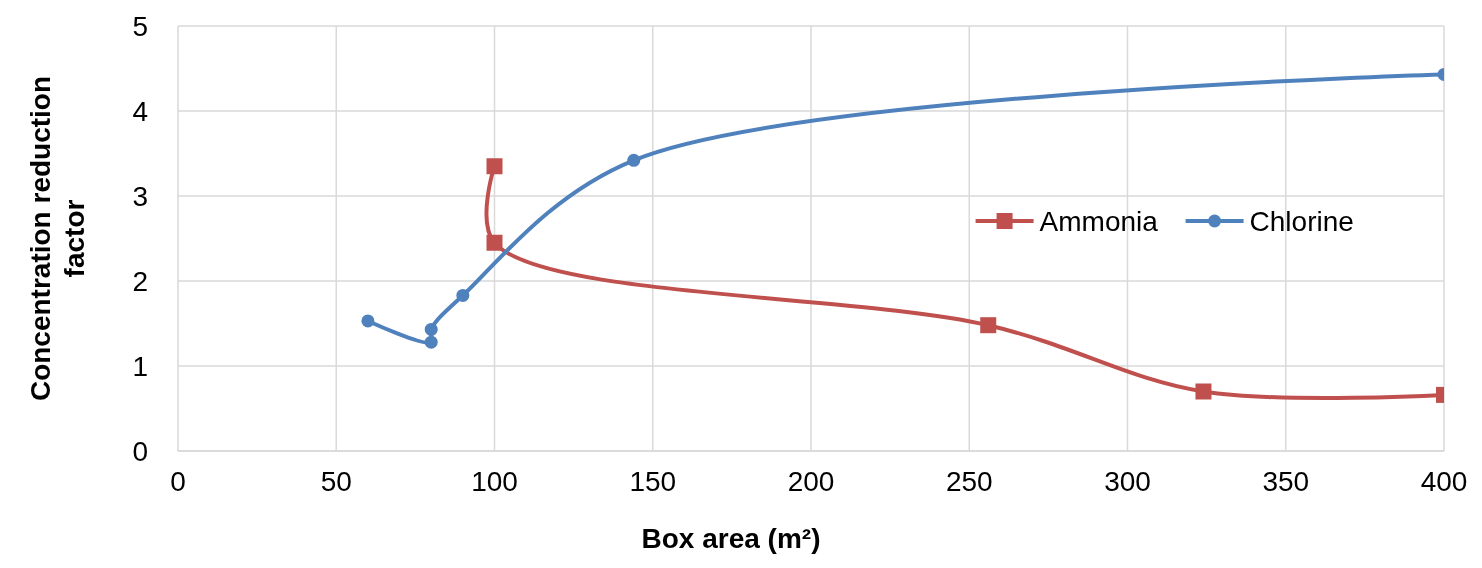 Image resolution: width=1482 pixels, height=568 pixels. I want to click on x-tick-label: 400, so click(1444, 481).